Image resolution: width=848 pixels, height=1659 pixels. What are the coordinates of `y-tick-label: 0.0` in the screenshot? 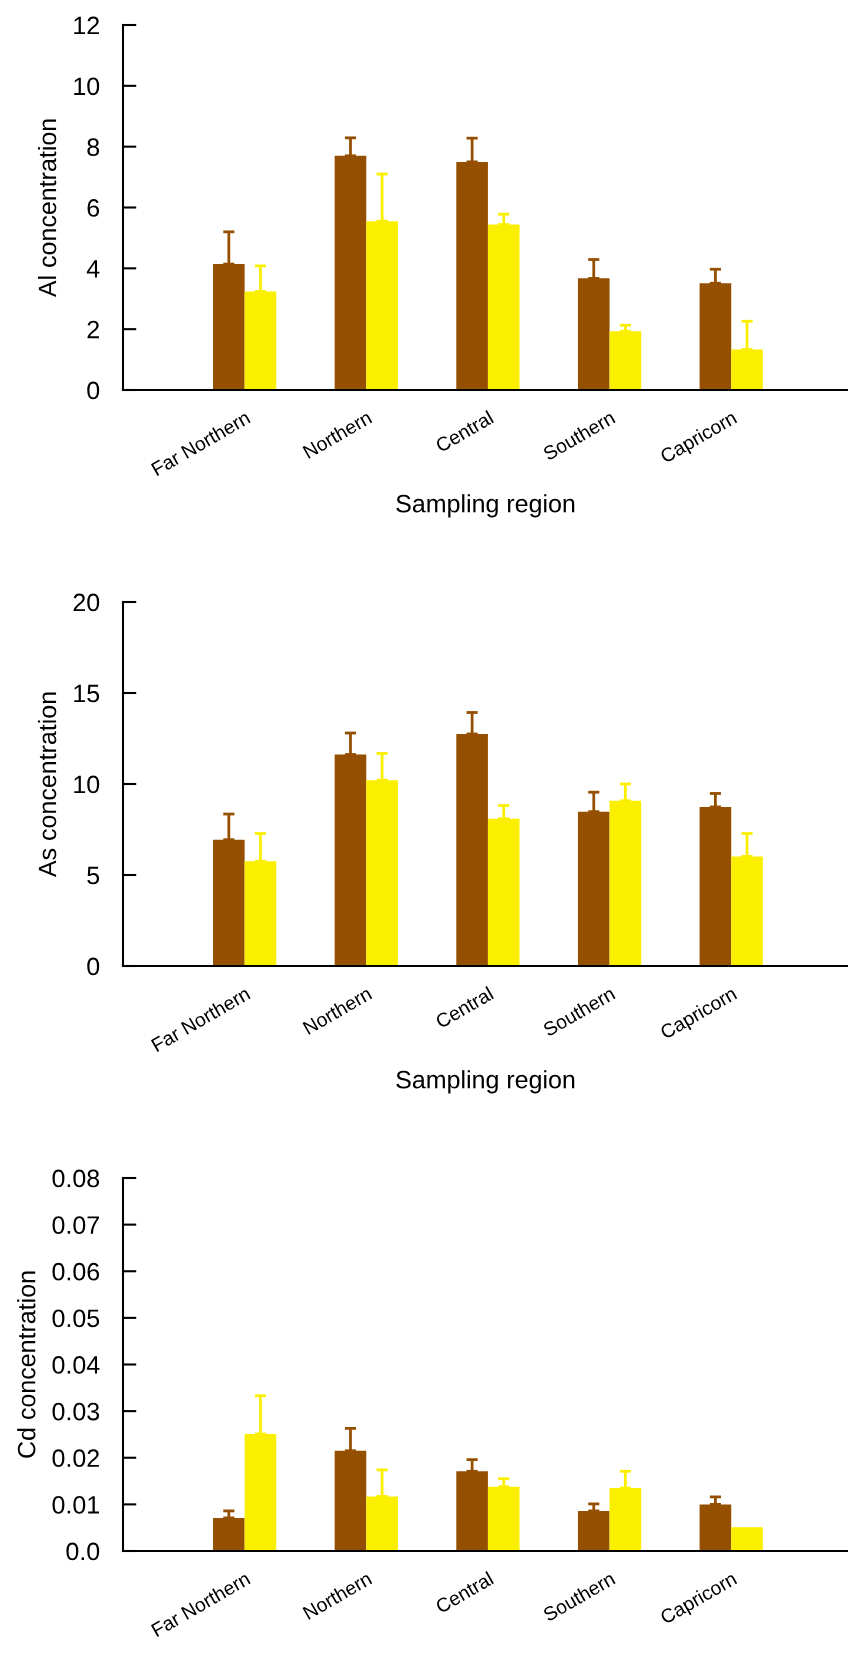 It's located at (83, 1551).